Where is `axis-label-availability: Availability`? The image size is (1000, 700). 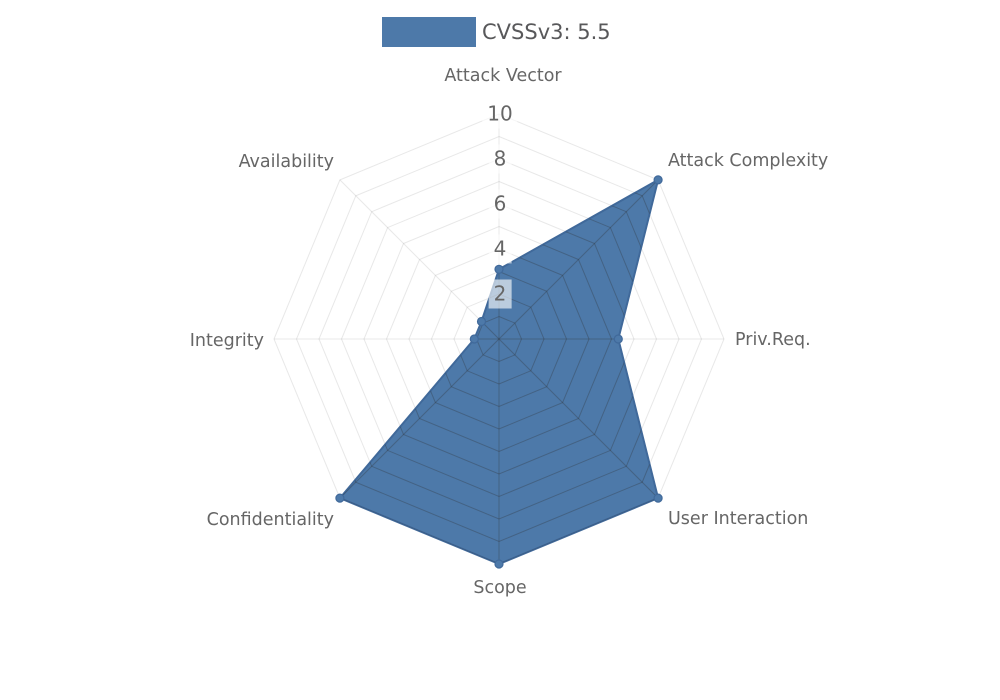
axis-label-availability: Availability is located at coordinates (286, 162).